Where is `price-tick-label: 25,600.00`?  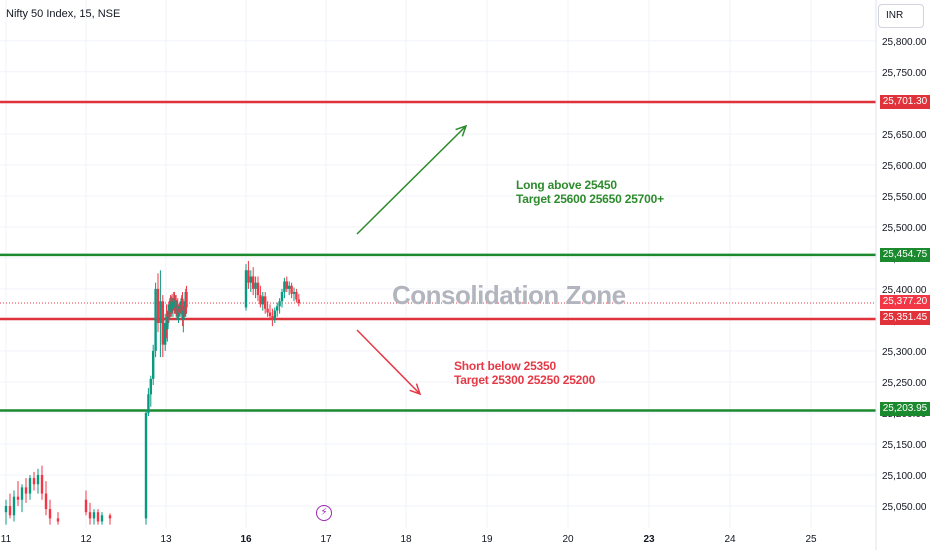
price-tick-label: 25,600.00 is located at coordinates (904, 166).